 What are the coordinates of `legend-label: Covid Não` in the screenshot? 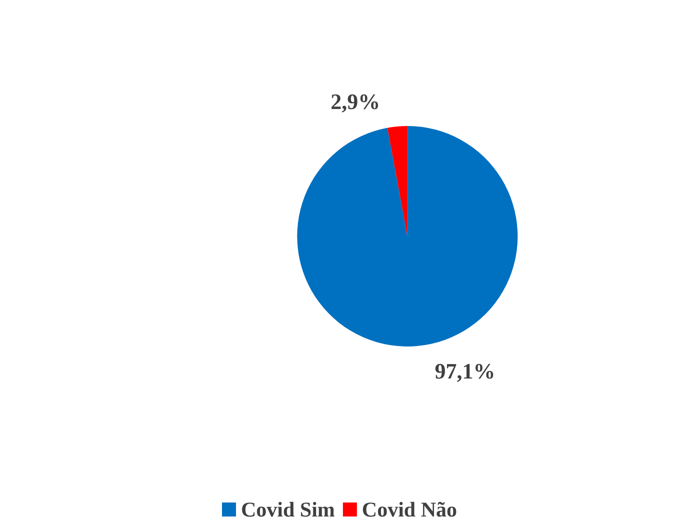 It's located at (410, 510).